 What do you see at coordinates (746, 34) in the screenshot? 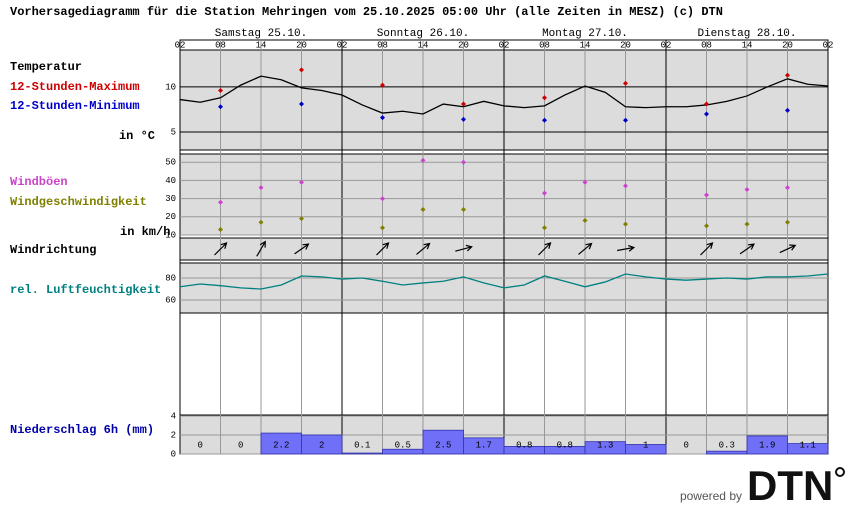
I see `day-label: Dienstag 28.10.` at bounding box center [746, 34].